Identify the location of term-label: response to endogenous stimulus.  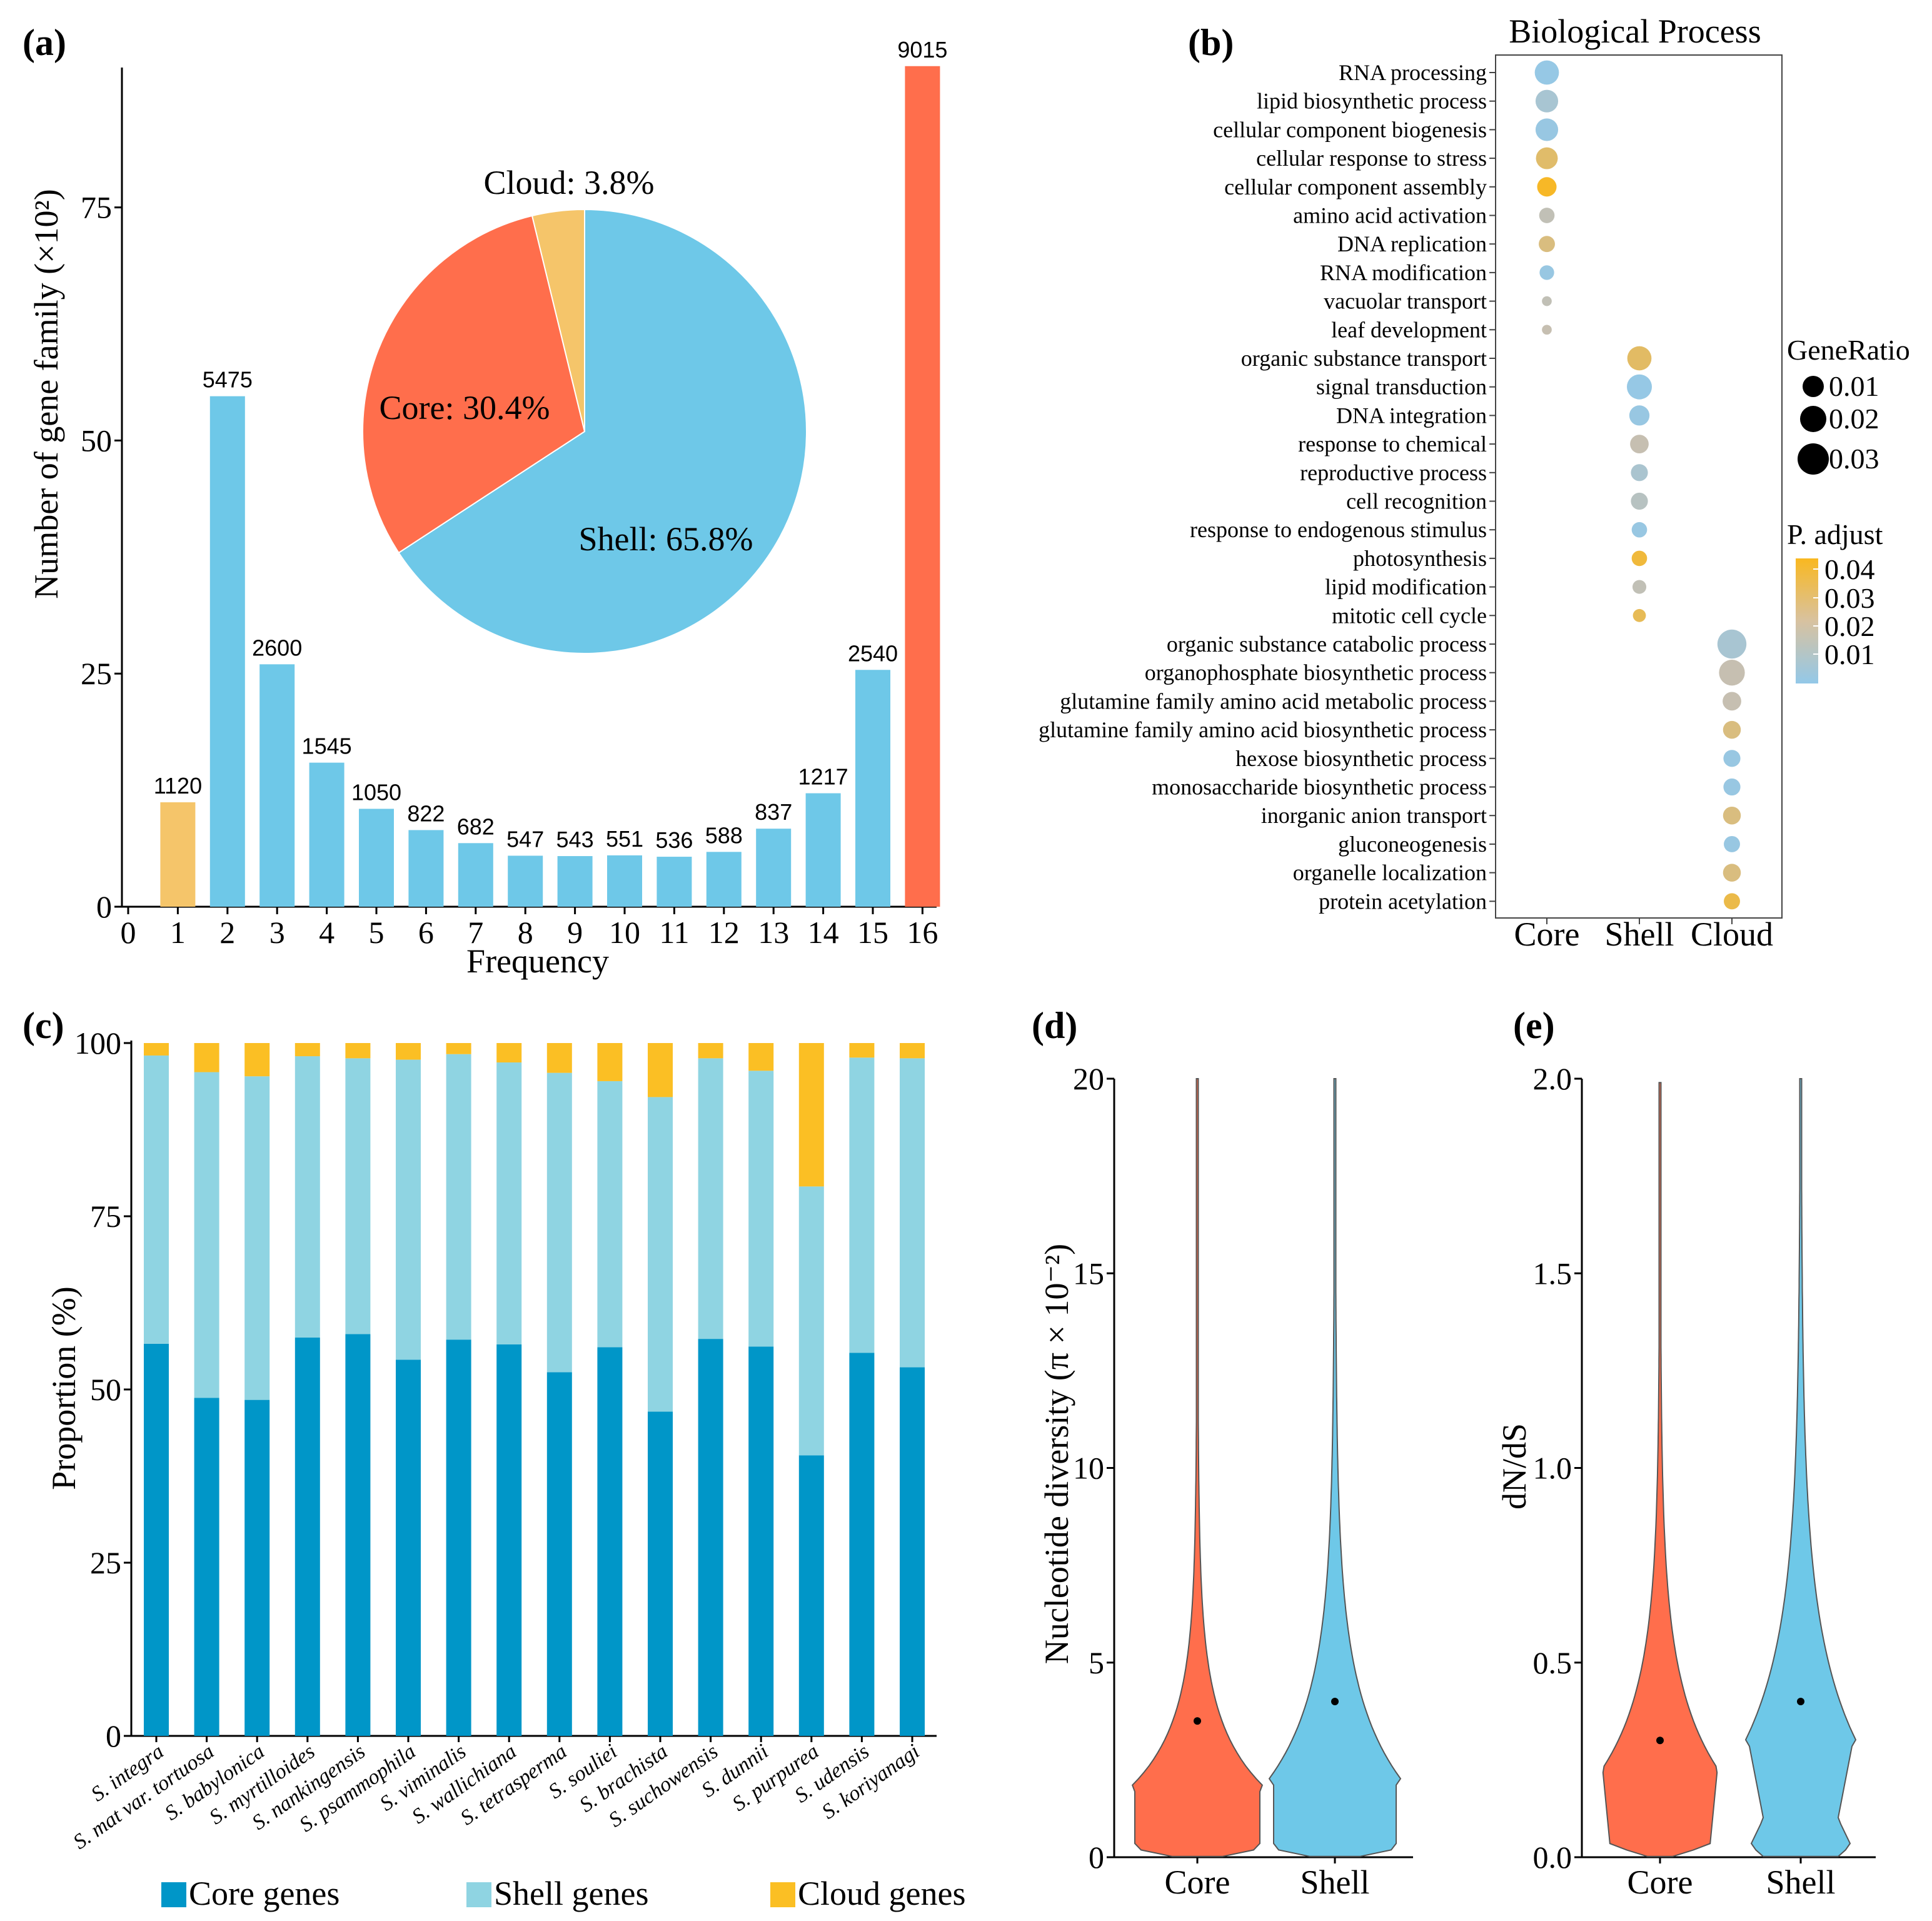
(1338, 529).